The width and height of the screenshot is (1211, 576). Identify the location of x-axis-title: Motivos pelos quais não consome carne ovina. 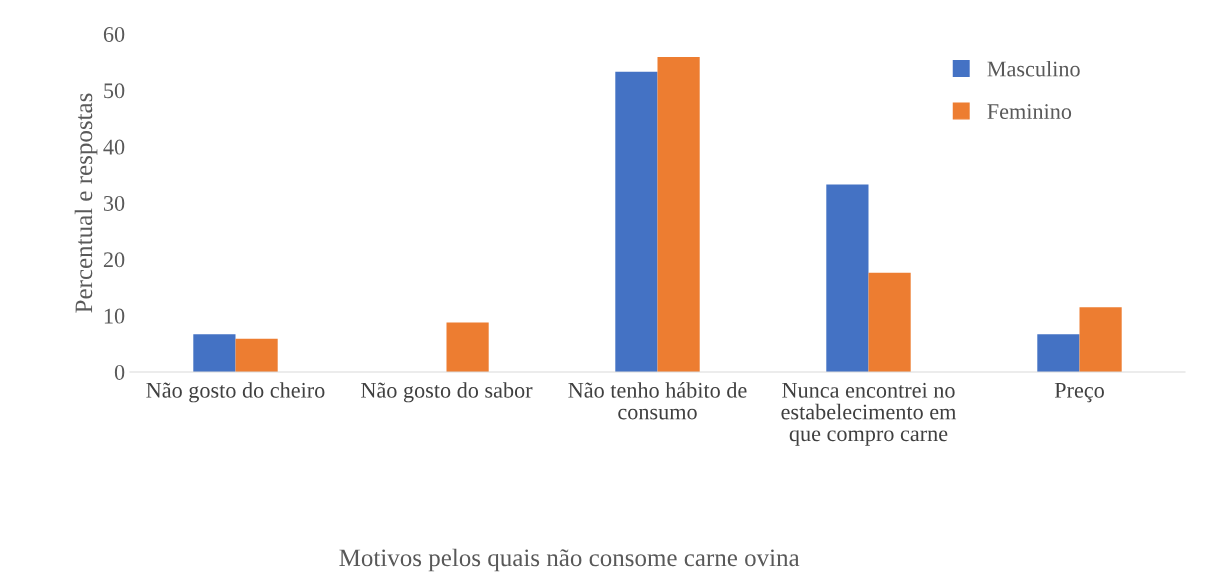
(569, 560).